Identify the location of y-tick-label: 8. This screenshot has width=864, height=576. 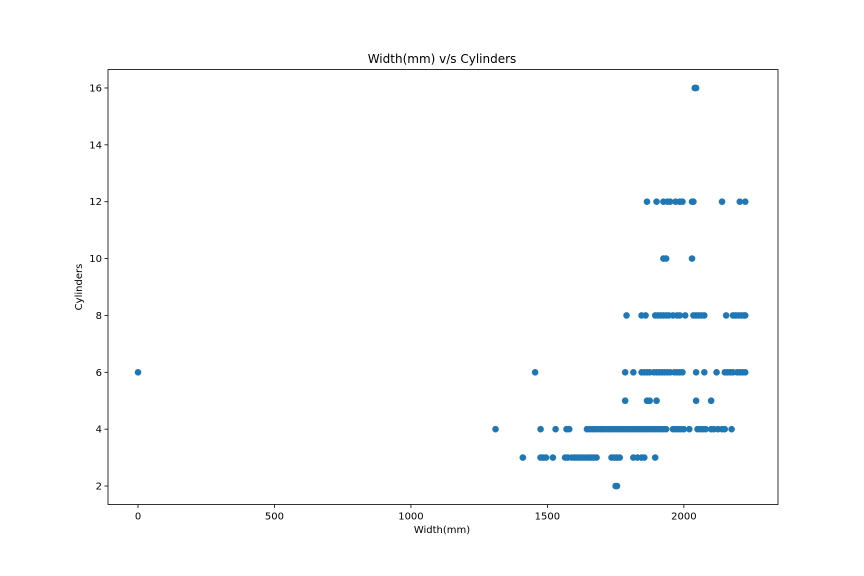
(99, 316).